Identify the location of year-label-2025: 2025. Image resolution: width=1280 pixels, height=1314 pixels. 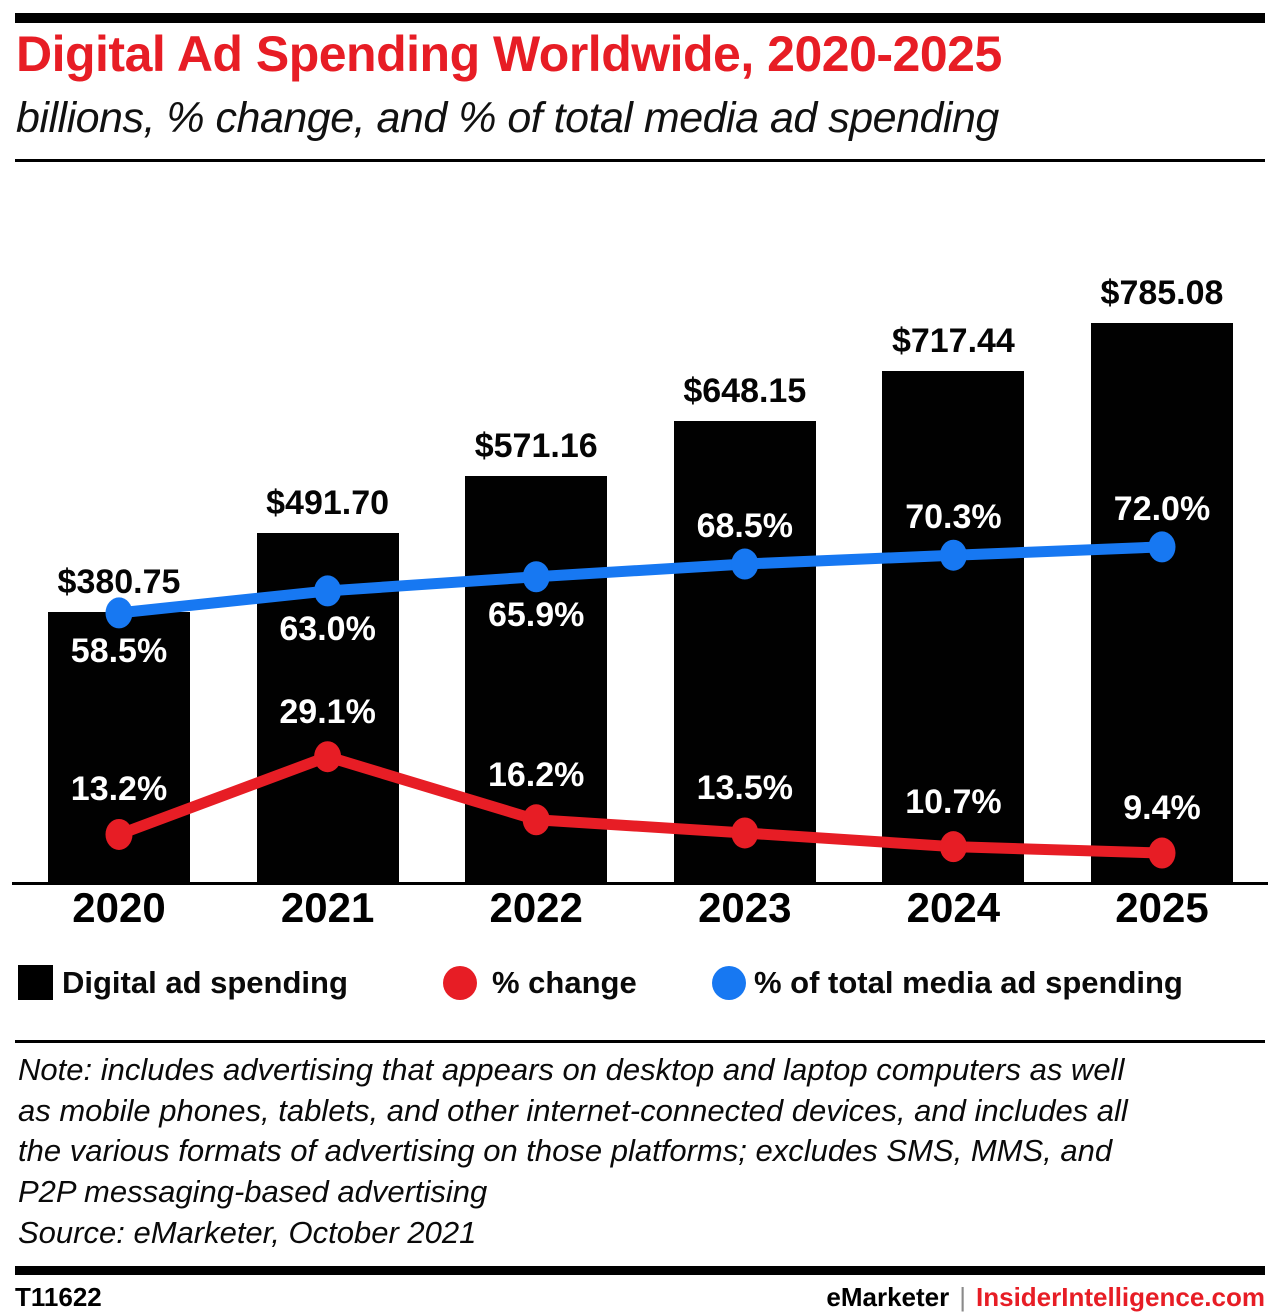
(1162, 907).